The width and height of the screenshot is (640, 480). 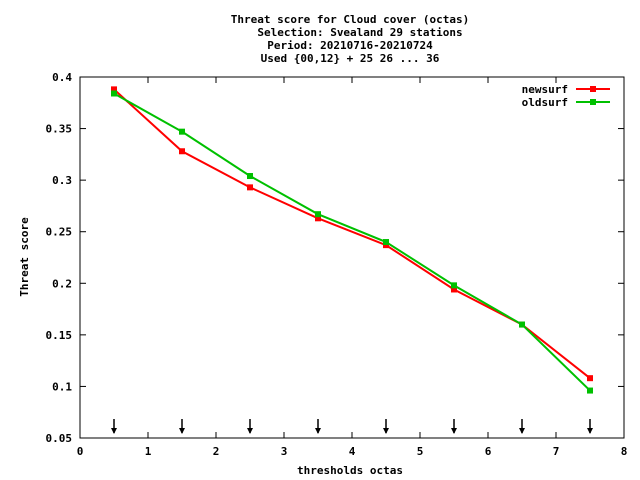 I want to click on legend-entry-newsurf: newsurf, so click(x=566, y=89).